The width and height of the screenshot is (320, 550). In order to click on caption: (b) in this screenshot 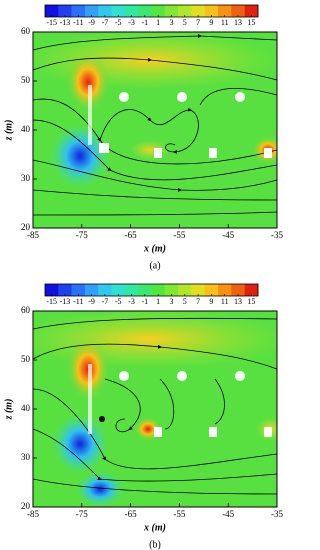, I will do `click(155, 544)`.